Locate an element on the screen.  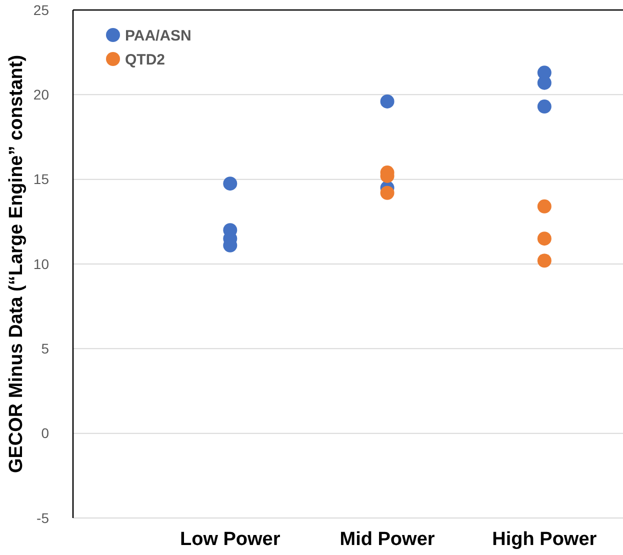
y-tick-label: 20 is located at coordinates (41, 94).